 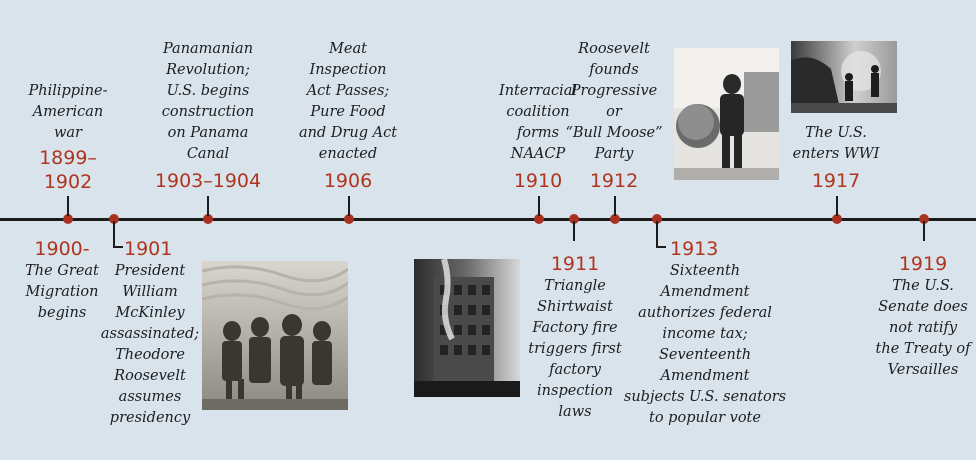 What do you see at coordinates (488, 219) in the screenshot?
I see `timeline-axis` at bounding box center [488, 219].